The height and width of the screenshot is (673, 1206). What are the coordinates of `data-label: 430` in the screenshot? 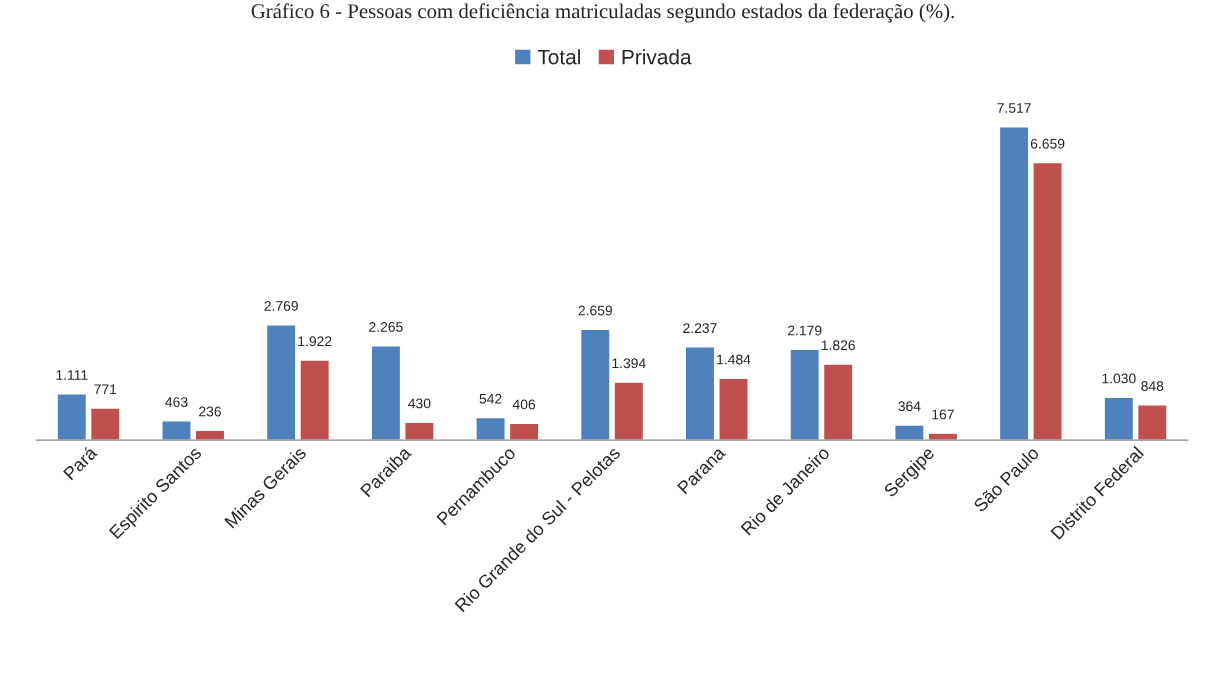 It's located at (419, 403).